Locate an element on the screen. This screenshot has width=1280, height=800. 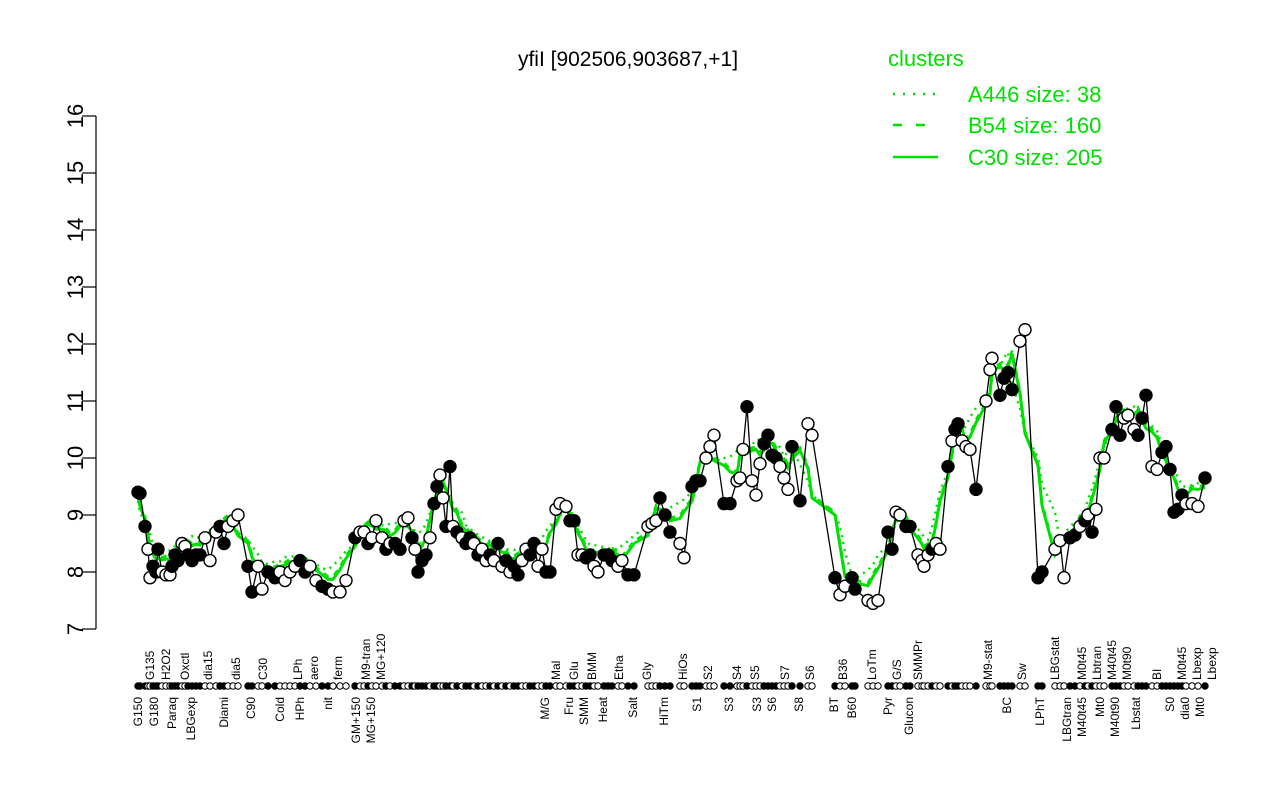
x-tick-label-top: Lbexp is located at coordinates (1197, 663).